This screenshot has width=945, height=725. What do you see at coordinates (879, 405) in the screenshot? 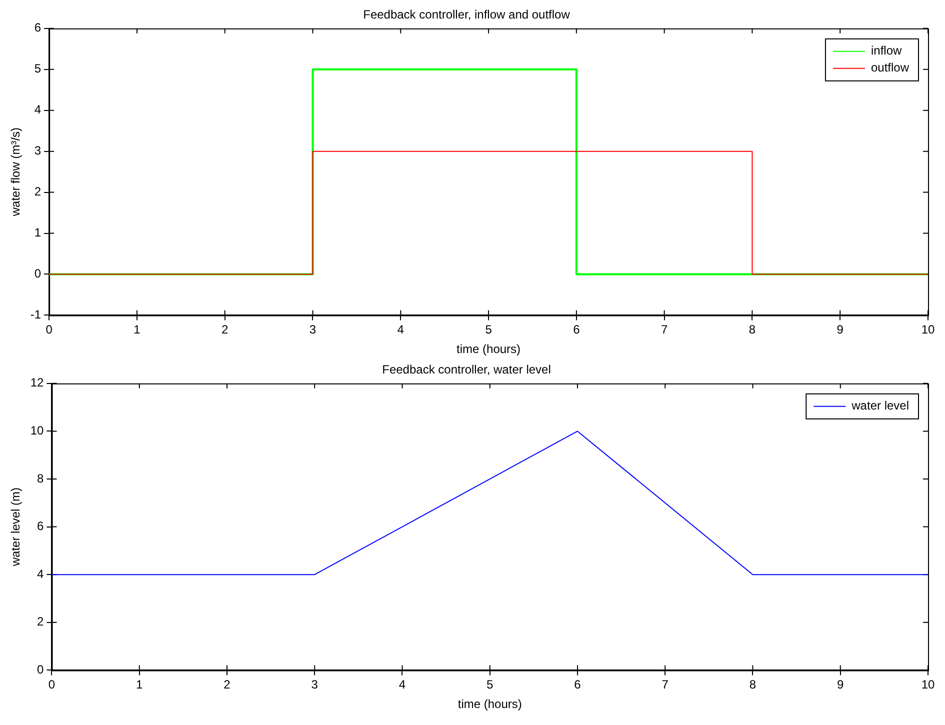
I see `legend-label: water level` at bounding box center [879, 405].